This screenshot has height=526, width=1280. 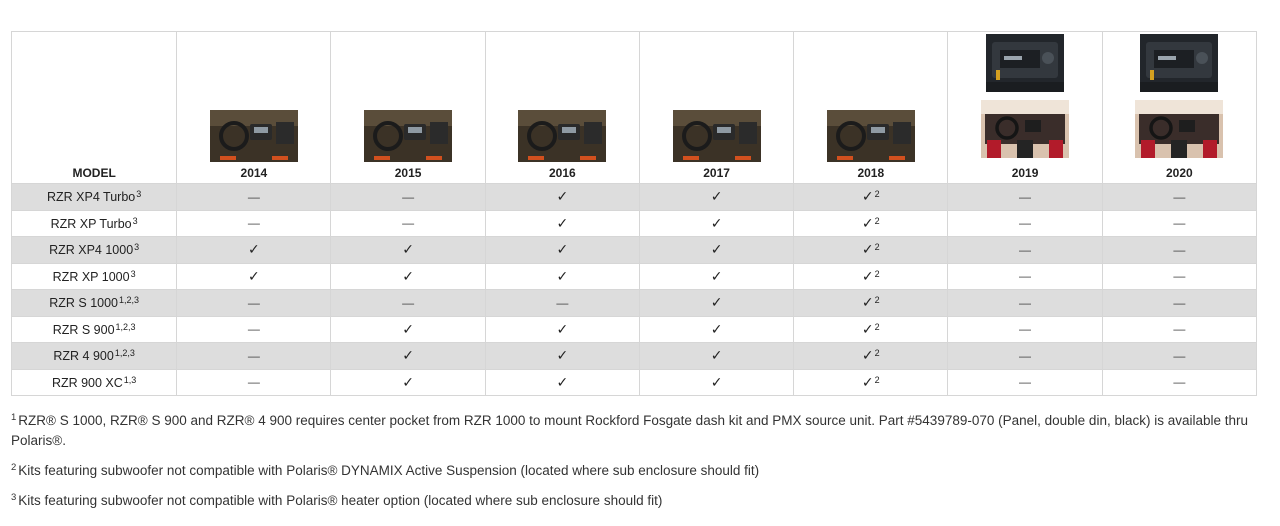 What do you see at coordinates (91, 223) in the screenshot?
I see `model-name: RZR XP Turbo` at bounding box center [91, 223].